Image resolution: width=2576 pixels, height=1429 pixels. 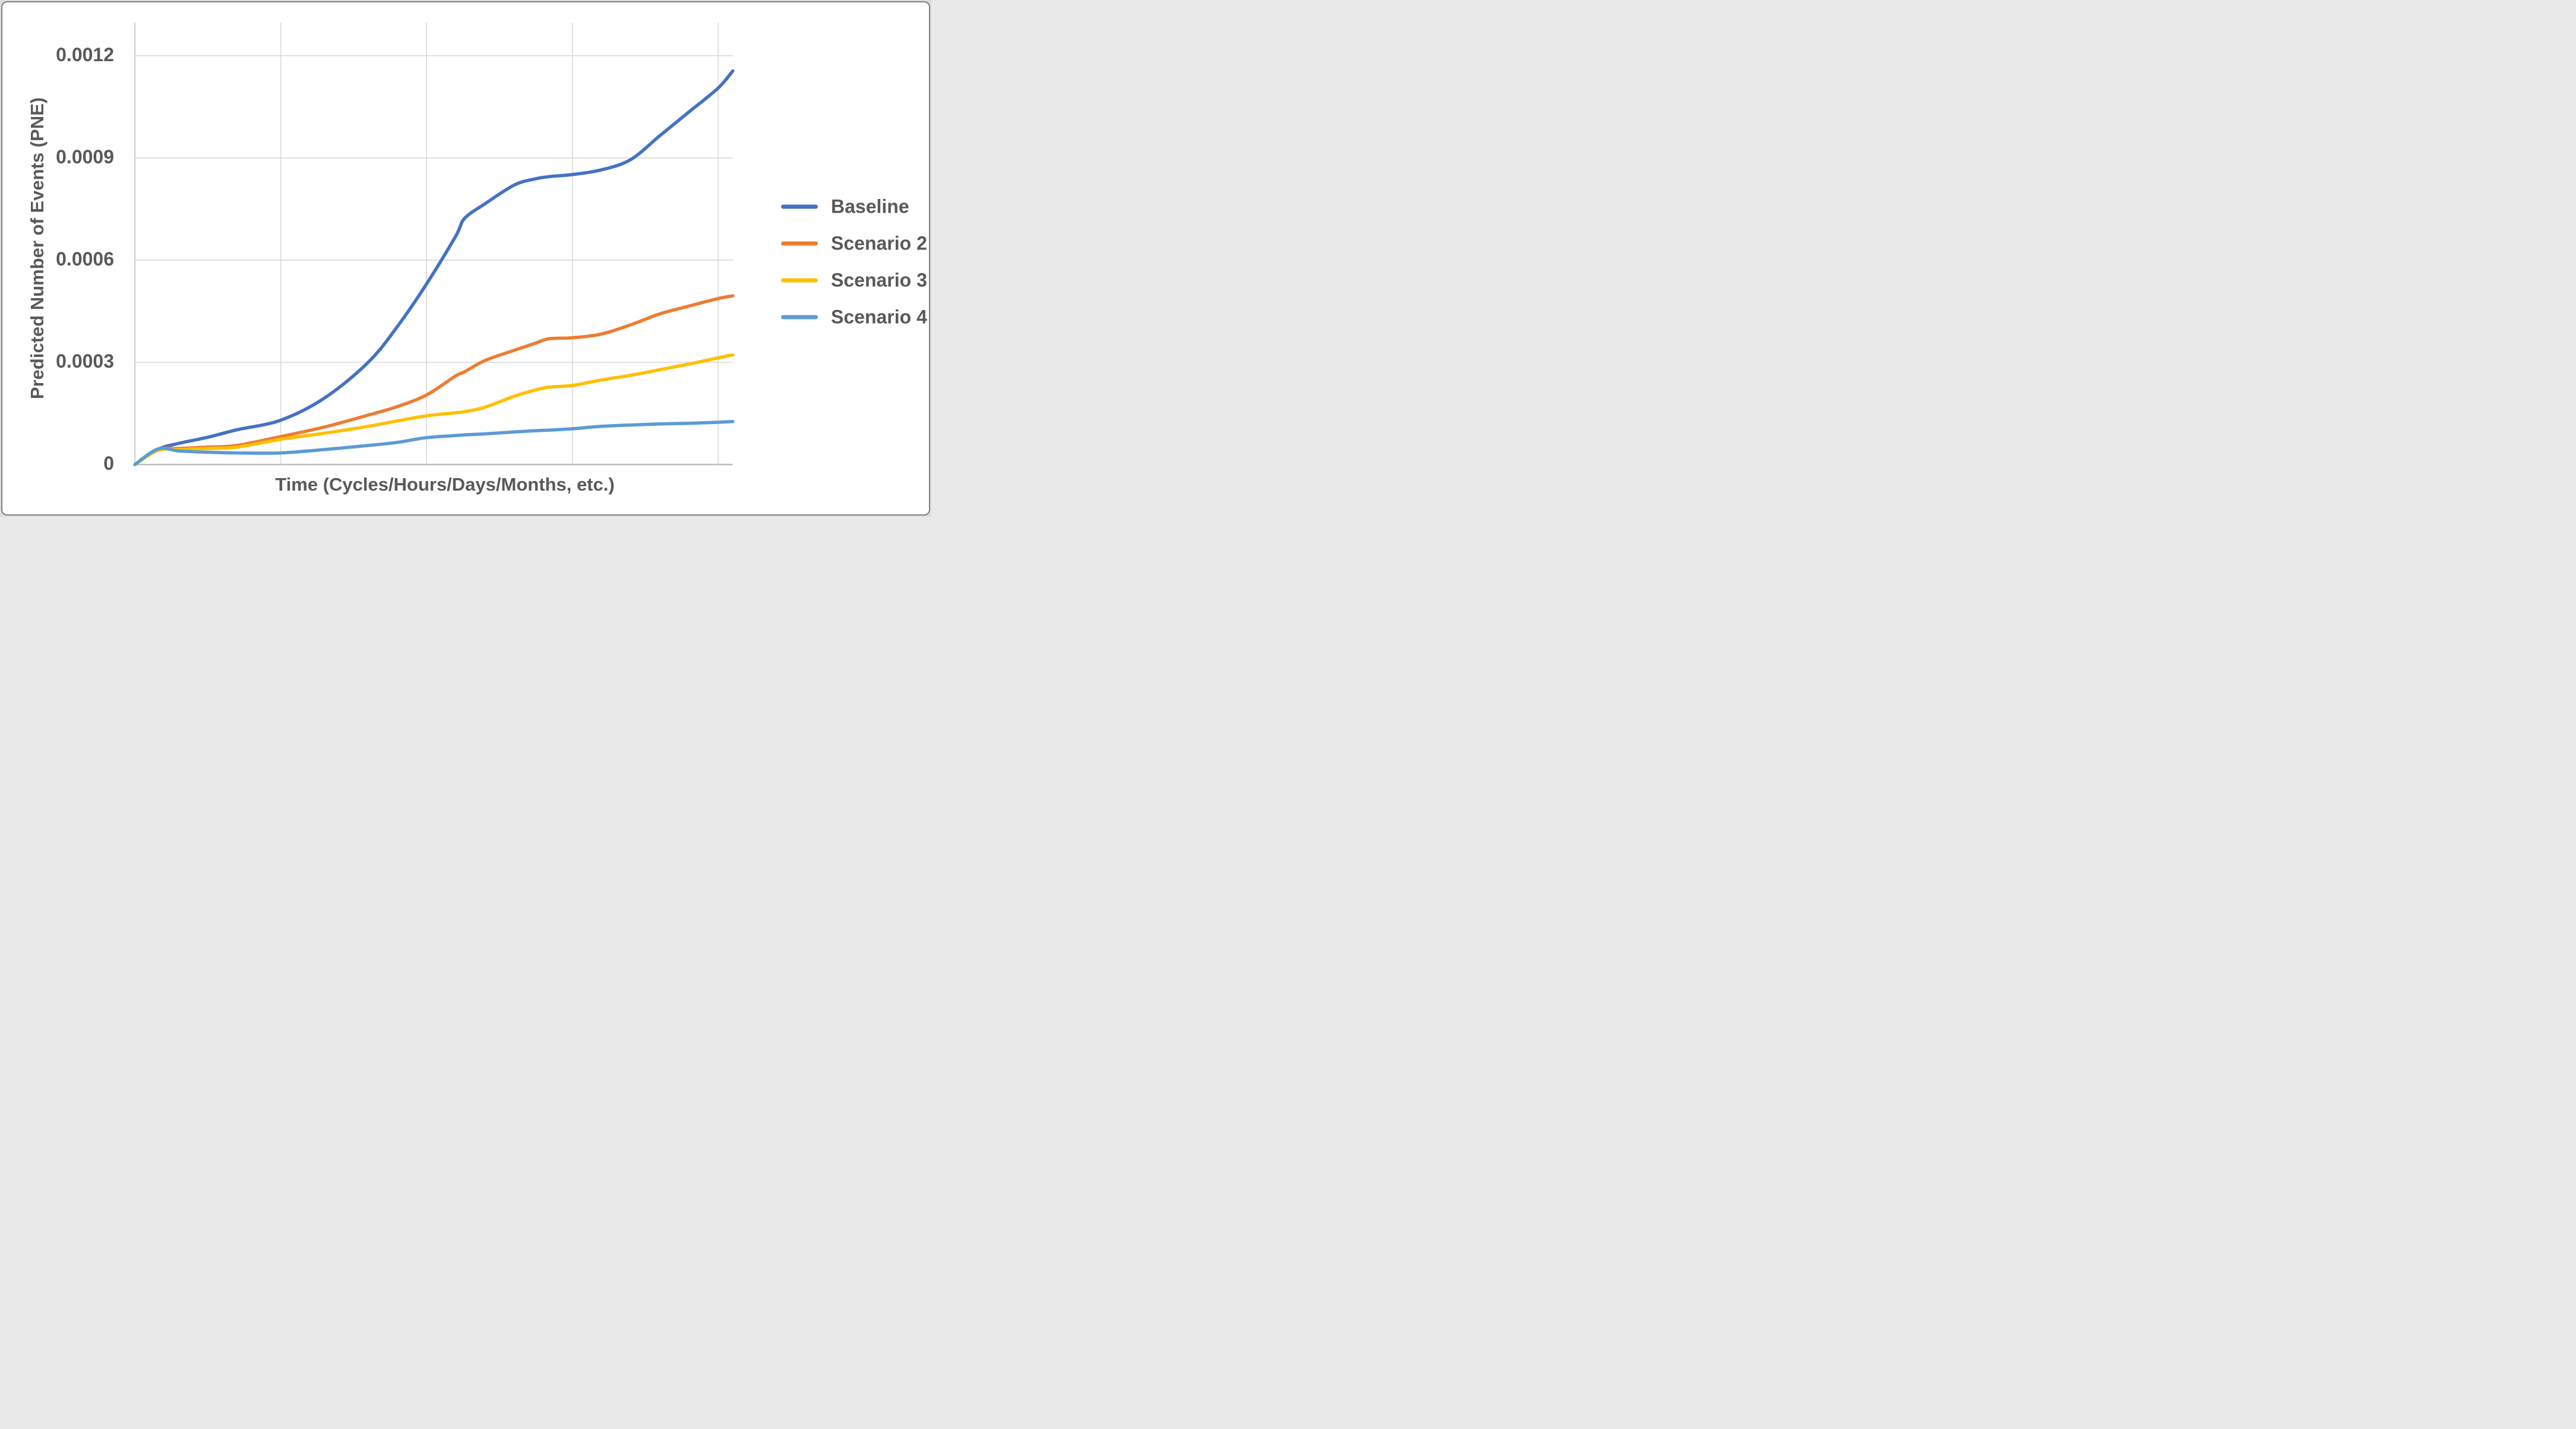 I want to click on plot-area, so click(x=434, y=244).